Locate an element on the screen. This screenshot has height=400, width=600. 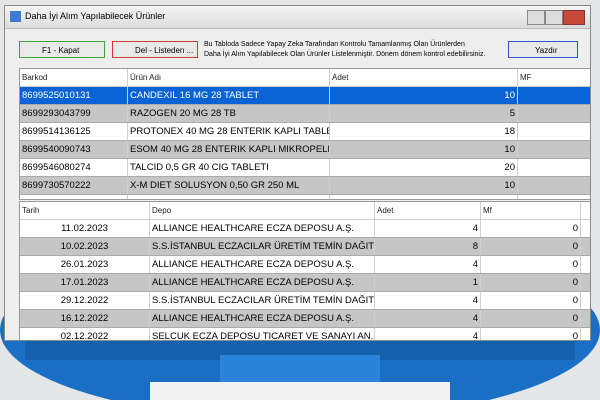
table-cell: TALCID 0,5 GR 40 CIG TABLETI is located at coordinates (229, 167).